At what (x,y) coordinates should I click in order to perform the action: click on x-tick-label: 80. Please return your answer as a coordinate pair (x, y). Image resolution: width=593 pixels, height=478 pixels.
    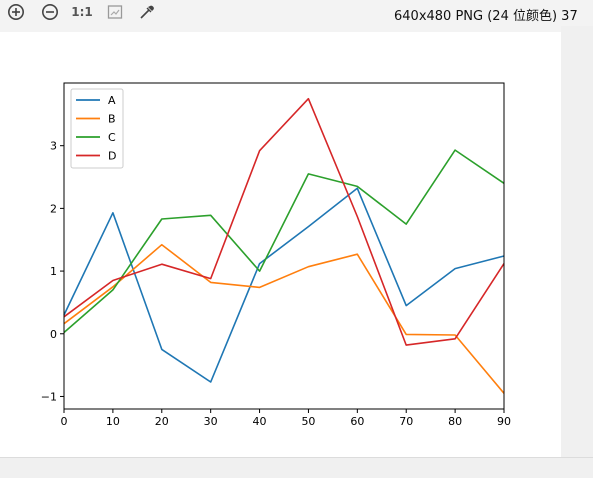
    Looking at the image, I should click on (455, 421).